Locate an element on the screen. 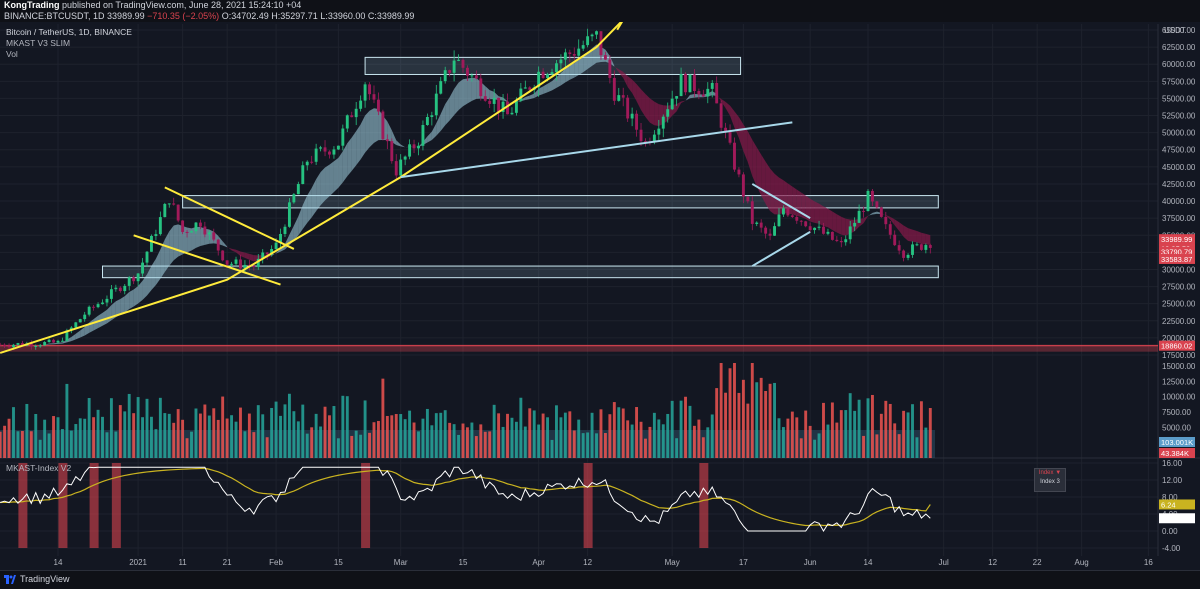  date-tick-label: Jun is located at coordinates (810, 562).